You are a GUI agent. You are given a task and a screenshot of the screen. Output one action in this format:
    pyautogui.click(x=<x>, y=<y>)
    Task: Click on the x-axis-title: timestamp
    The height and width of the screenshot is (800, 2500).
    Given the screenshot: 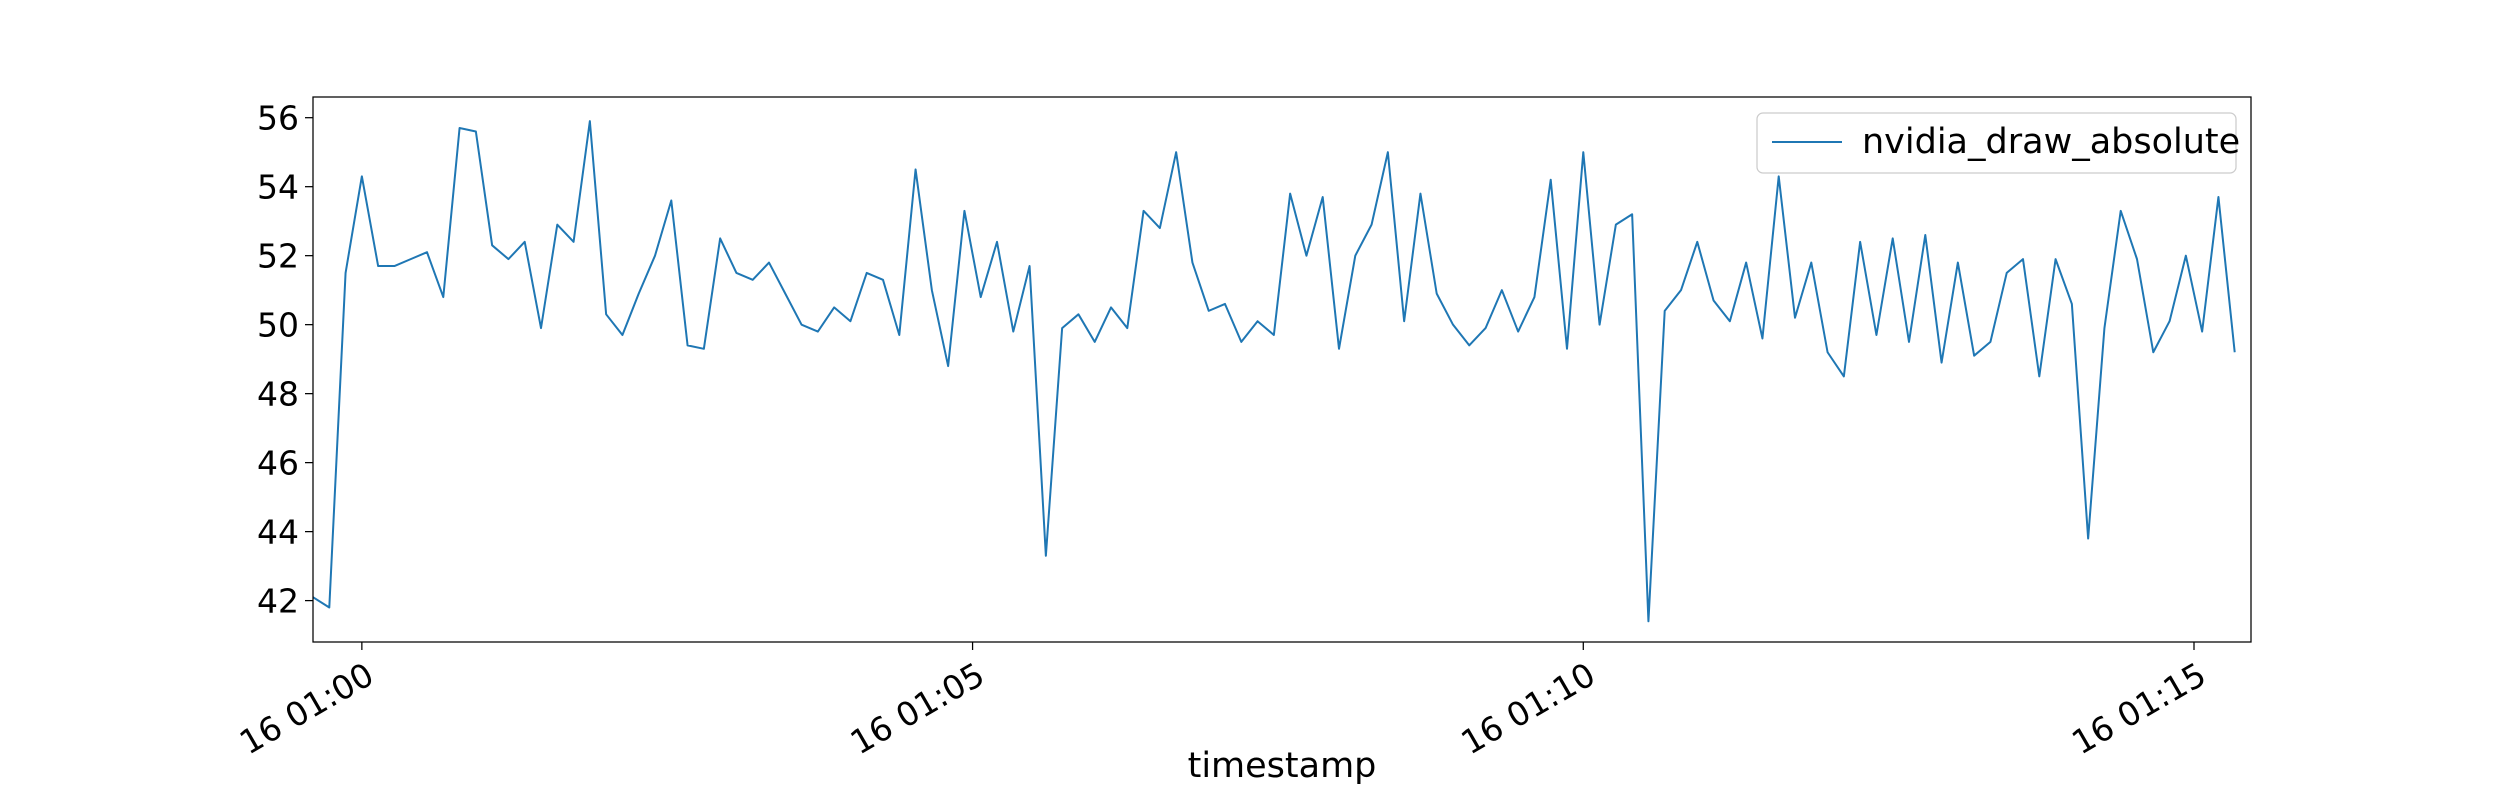 What is the action you would take?
    pyautogui.click(x=1282, y=766)
    